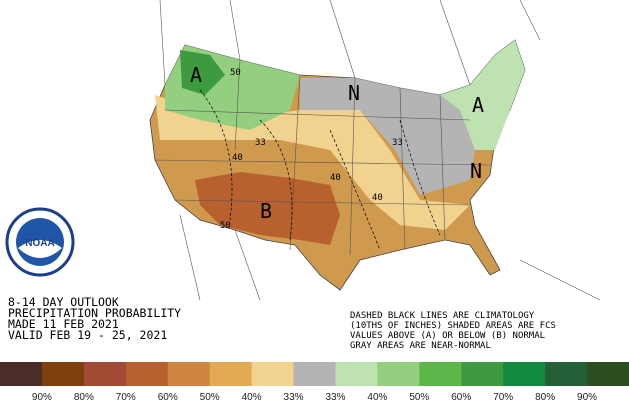 The image size is (629, 412). What do you see at coordinates (63, 324) in the screenshot?
I see `header-line: MADE 11 FEB 2021` at bounding box center [63, 324].